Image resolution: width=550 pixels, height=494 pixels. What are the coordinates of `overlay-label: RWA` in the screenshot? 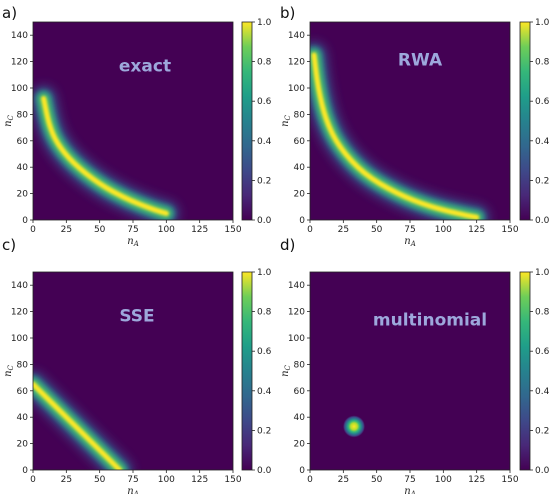 It's located at (420, 61).